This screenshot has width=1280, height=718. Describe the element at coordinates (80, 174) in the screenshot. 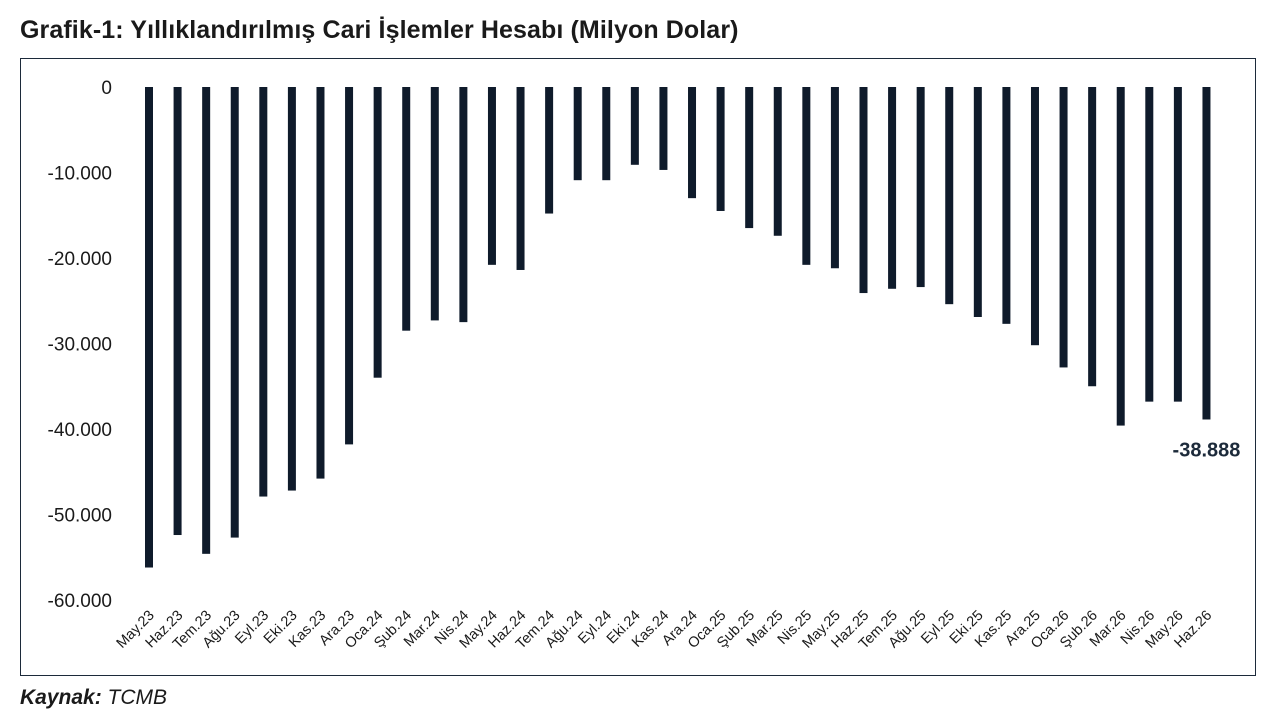

I see `y-tick-label: -10.000` at that location.